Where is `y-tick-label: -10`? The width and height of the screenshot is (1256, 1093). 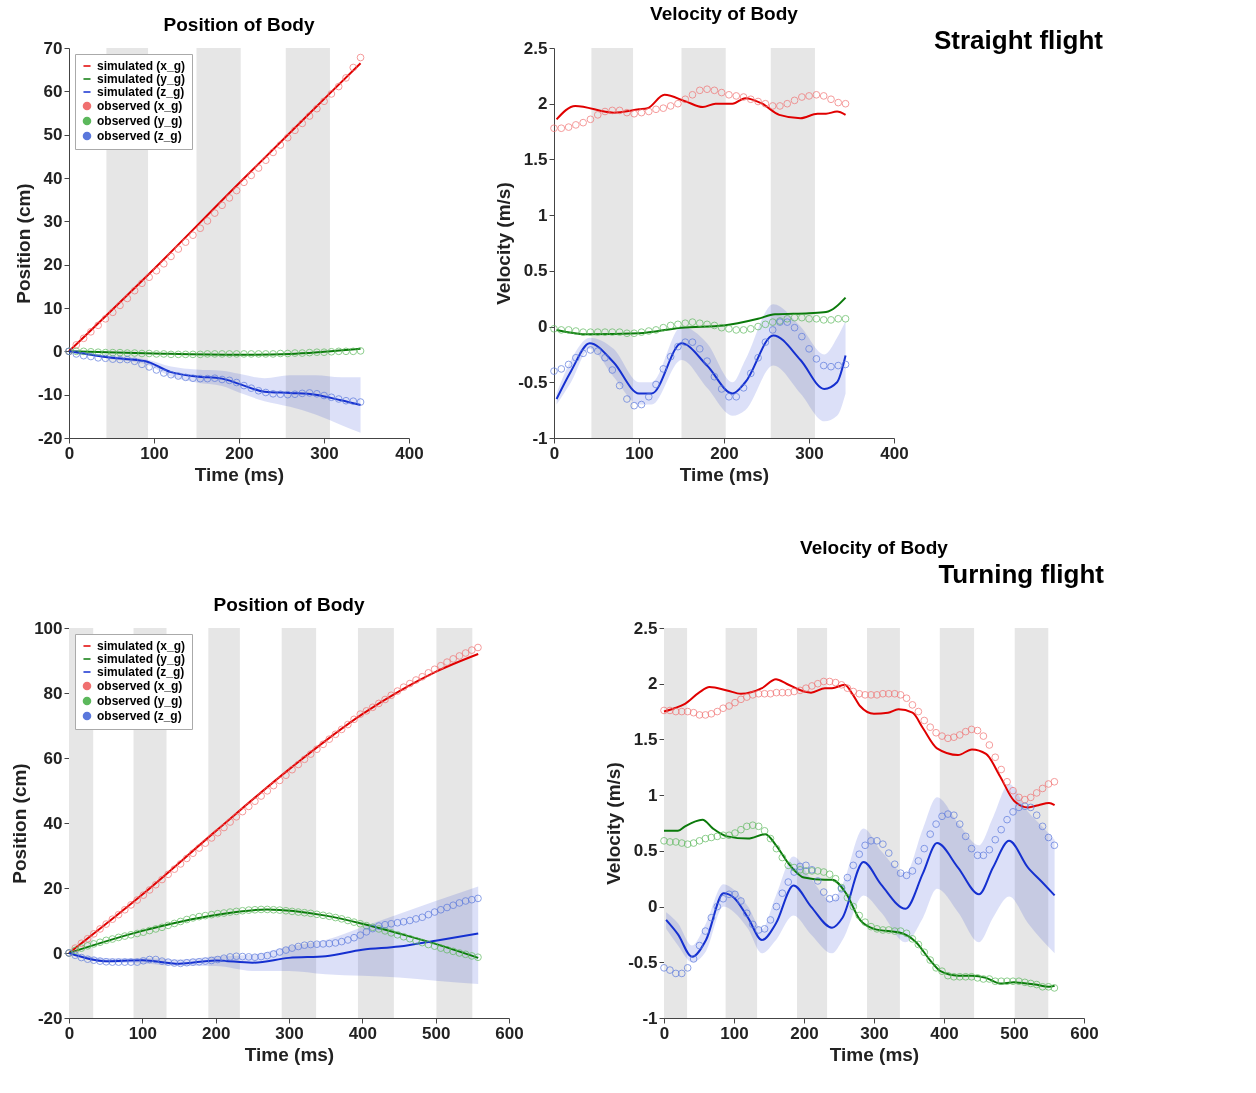 y-tick-label: -10 is located at coordinates (50, 395).